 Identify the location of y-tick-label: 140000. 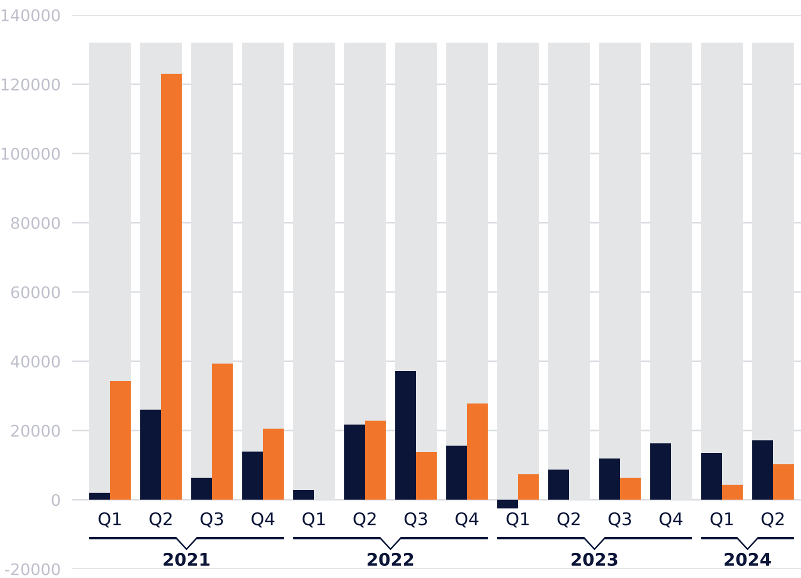
(31, 15).